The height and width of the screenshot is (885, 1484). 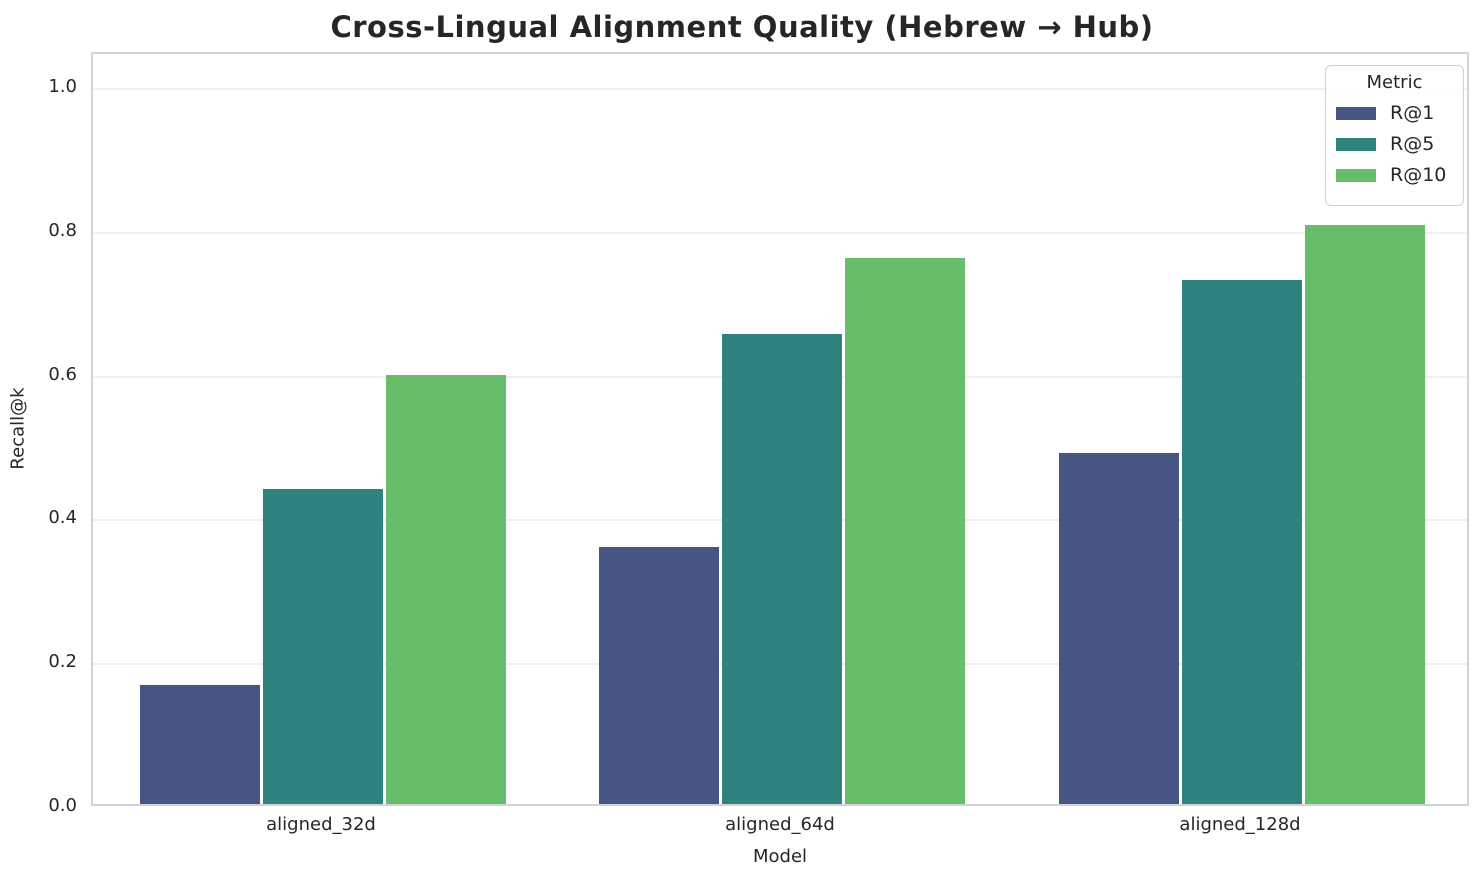 What do you see at coordinates (659, 675) in the screenshot?
I see `bar-aligned_64d-R@1` at bounding box center [659, 675].